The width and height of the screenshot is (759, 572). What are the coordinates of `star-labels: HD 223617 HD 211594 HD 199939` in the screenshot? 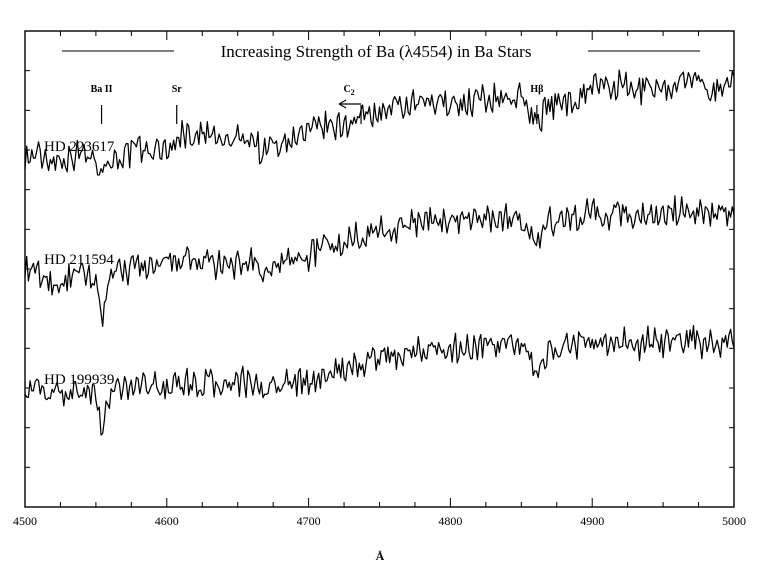 It's located at (79, 263).